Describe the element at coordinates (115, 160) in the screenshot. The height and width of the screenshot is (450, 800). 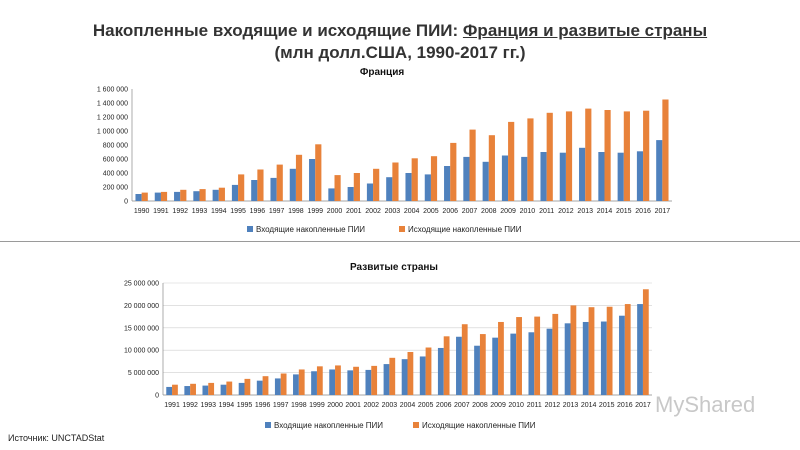
I see `y-tick-label: 600 000` at that location.